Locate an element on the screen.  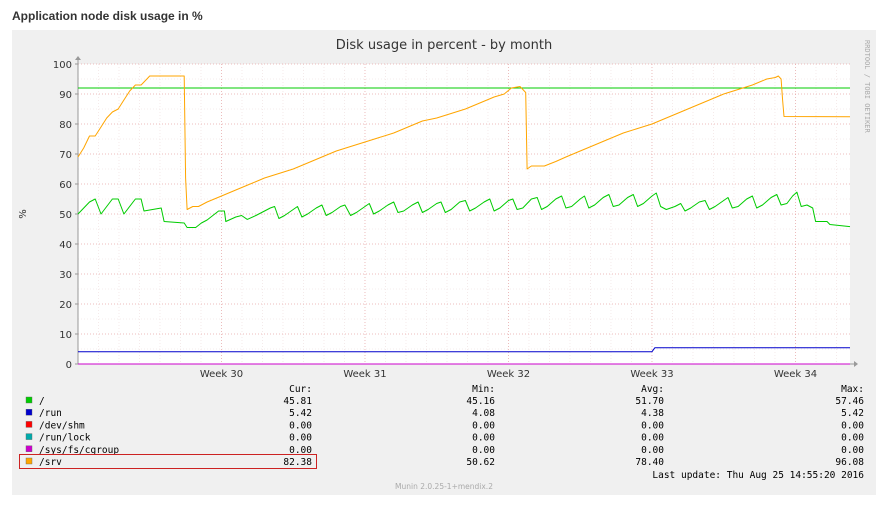
legend-series-name: /sys/fs/cgroup is located at coordinates (79, 450).